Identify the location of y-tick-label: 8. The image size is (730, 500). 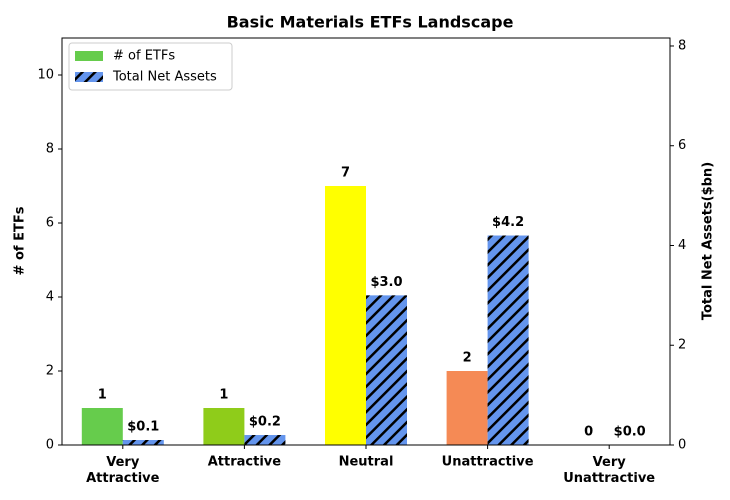
(50, 149).